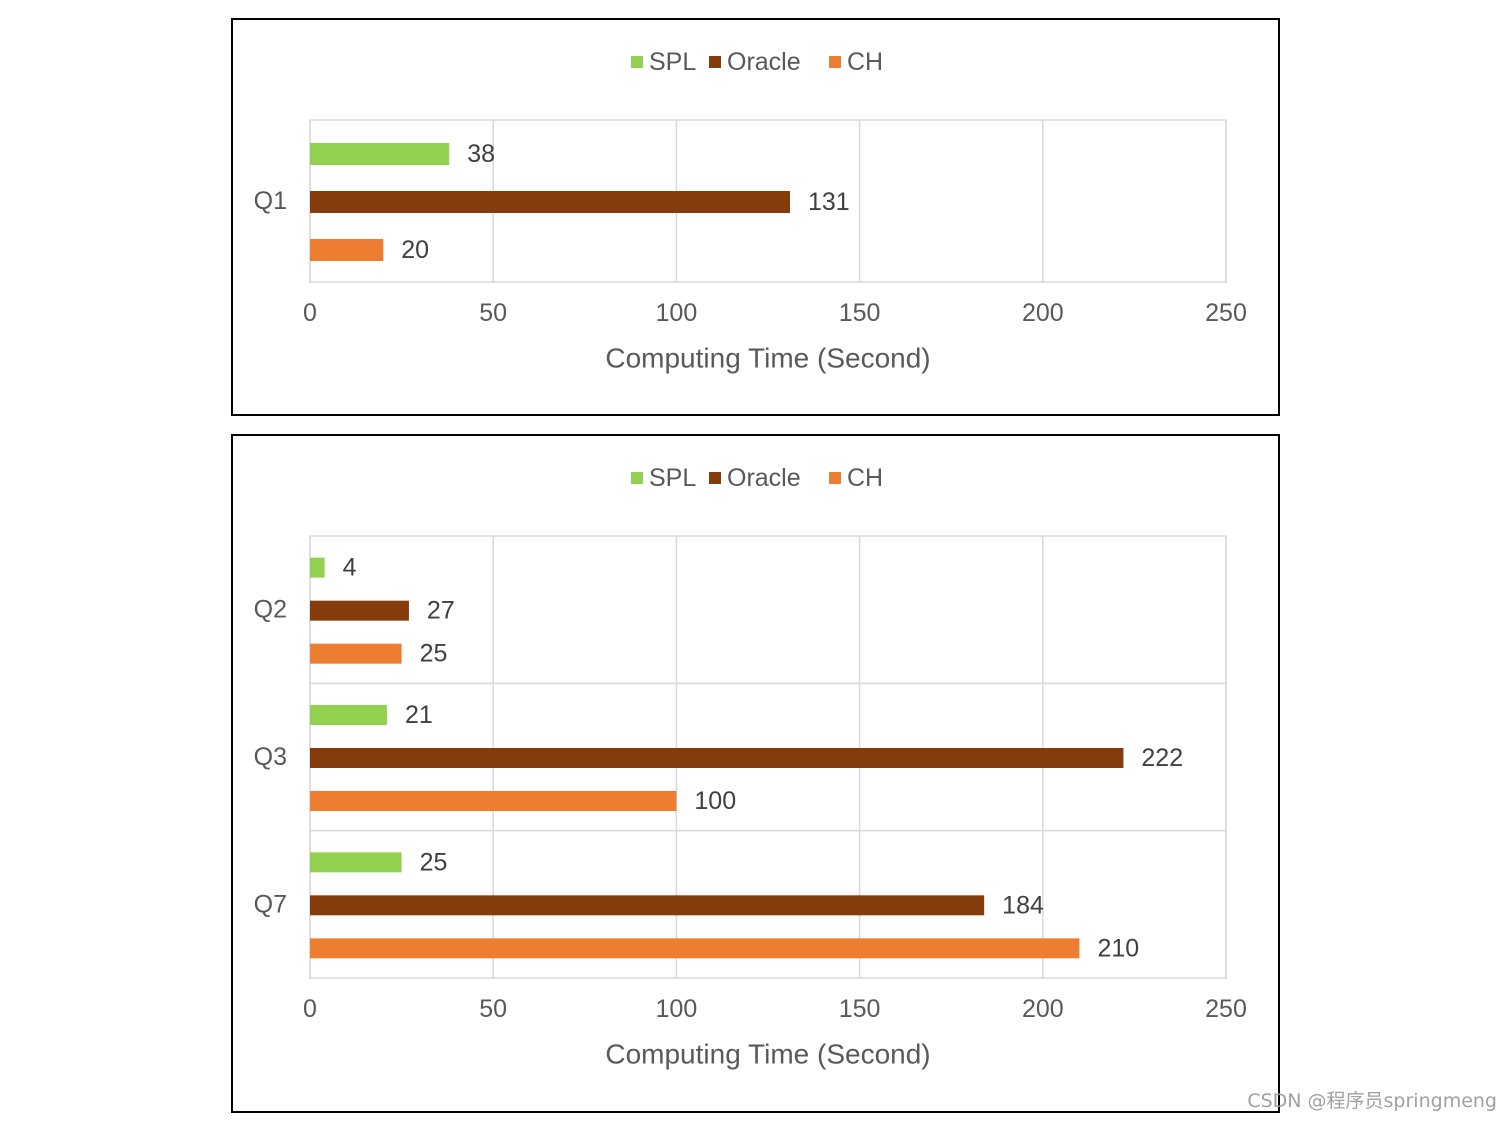 The image size is (1511, 1121). Describe the element at coordinates (419, 715) in the screenshot. I see `data-label: 21` at that location.